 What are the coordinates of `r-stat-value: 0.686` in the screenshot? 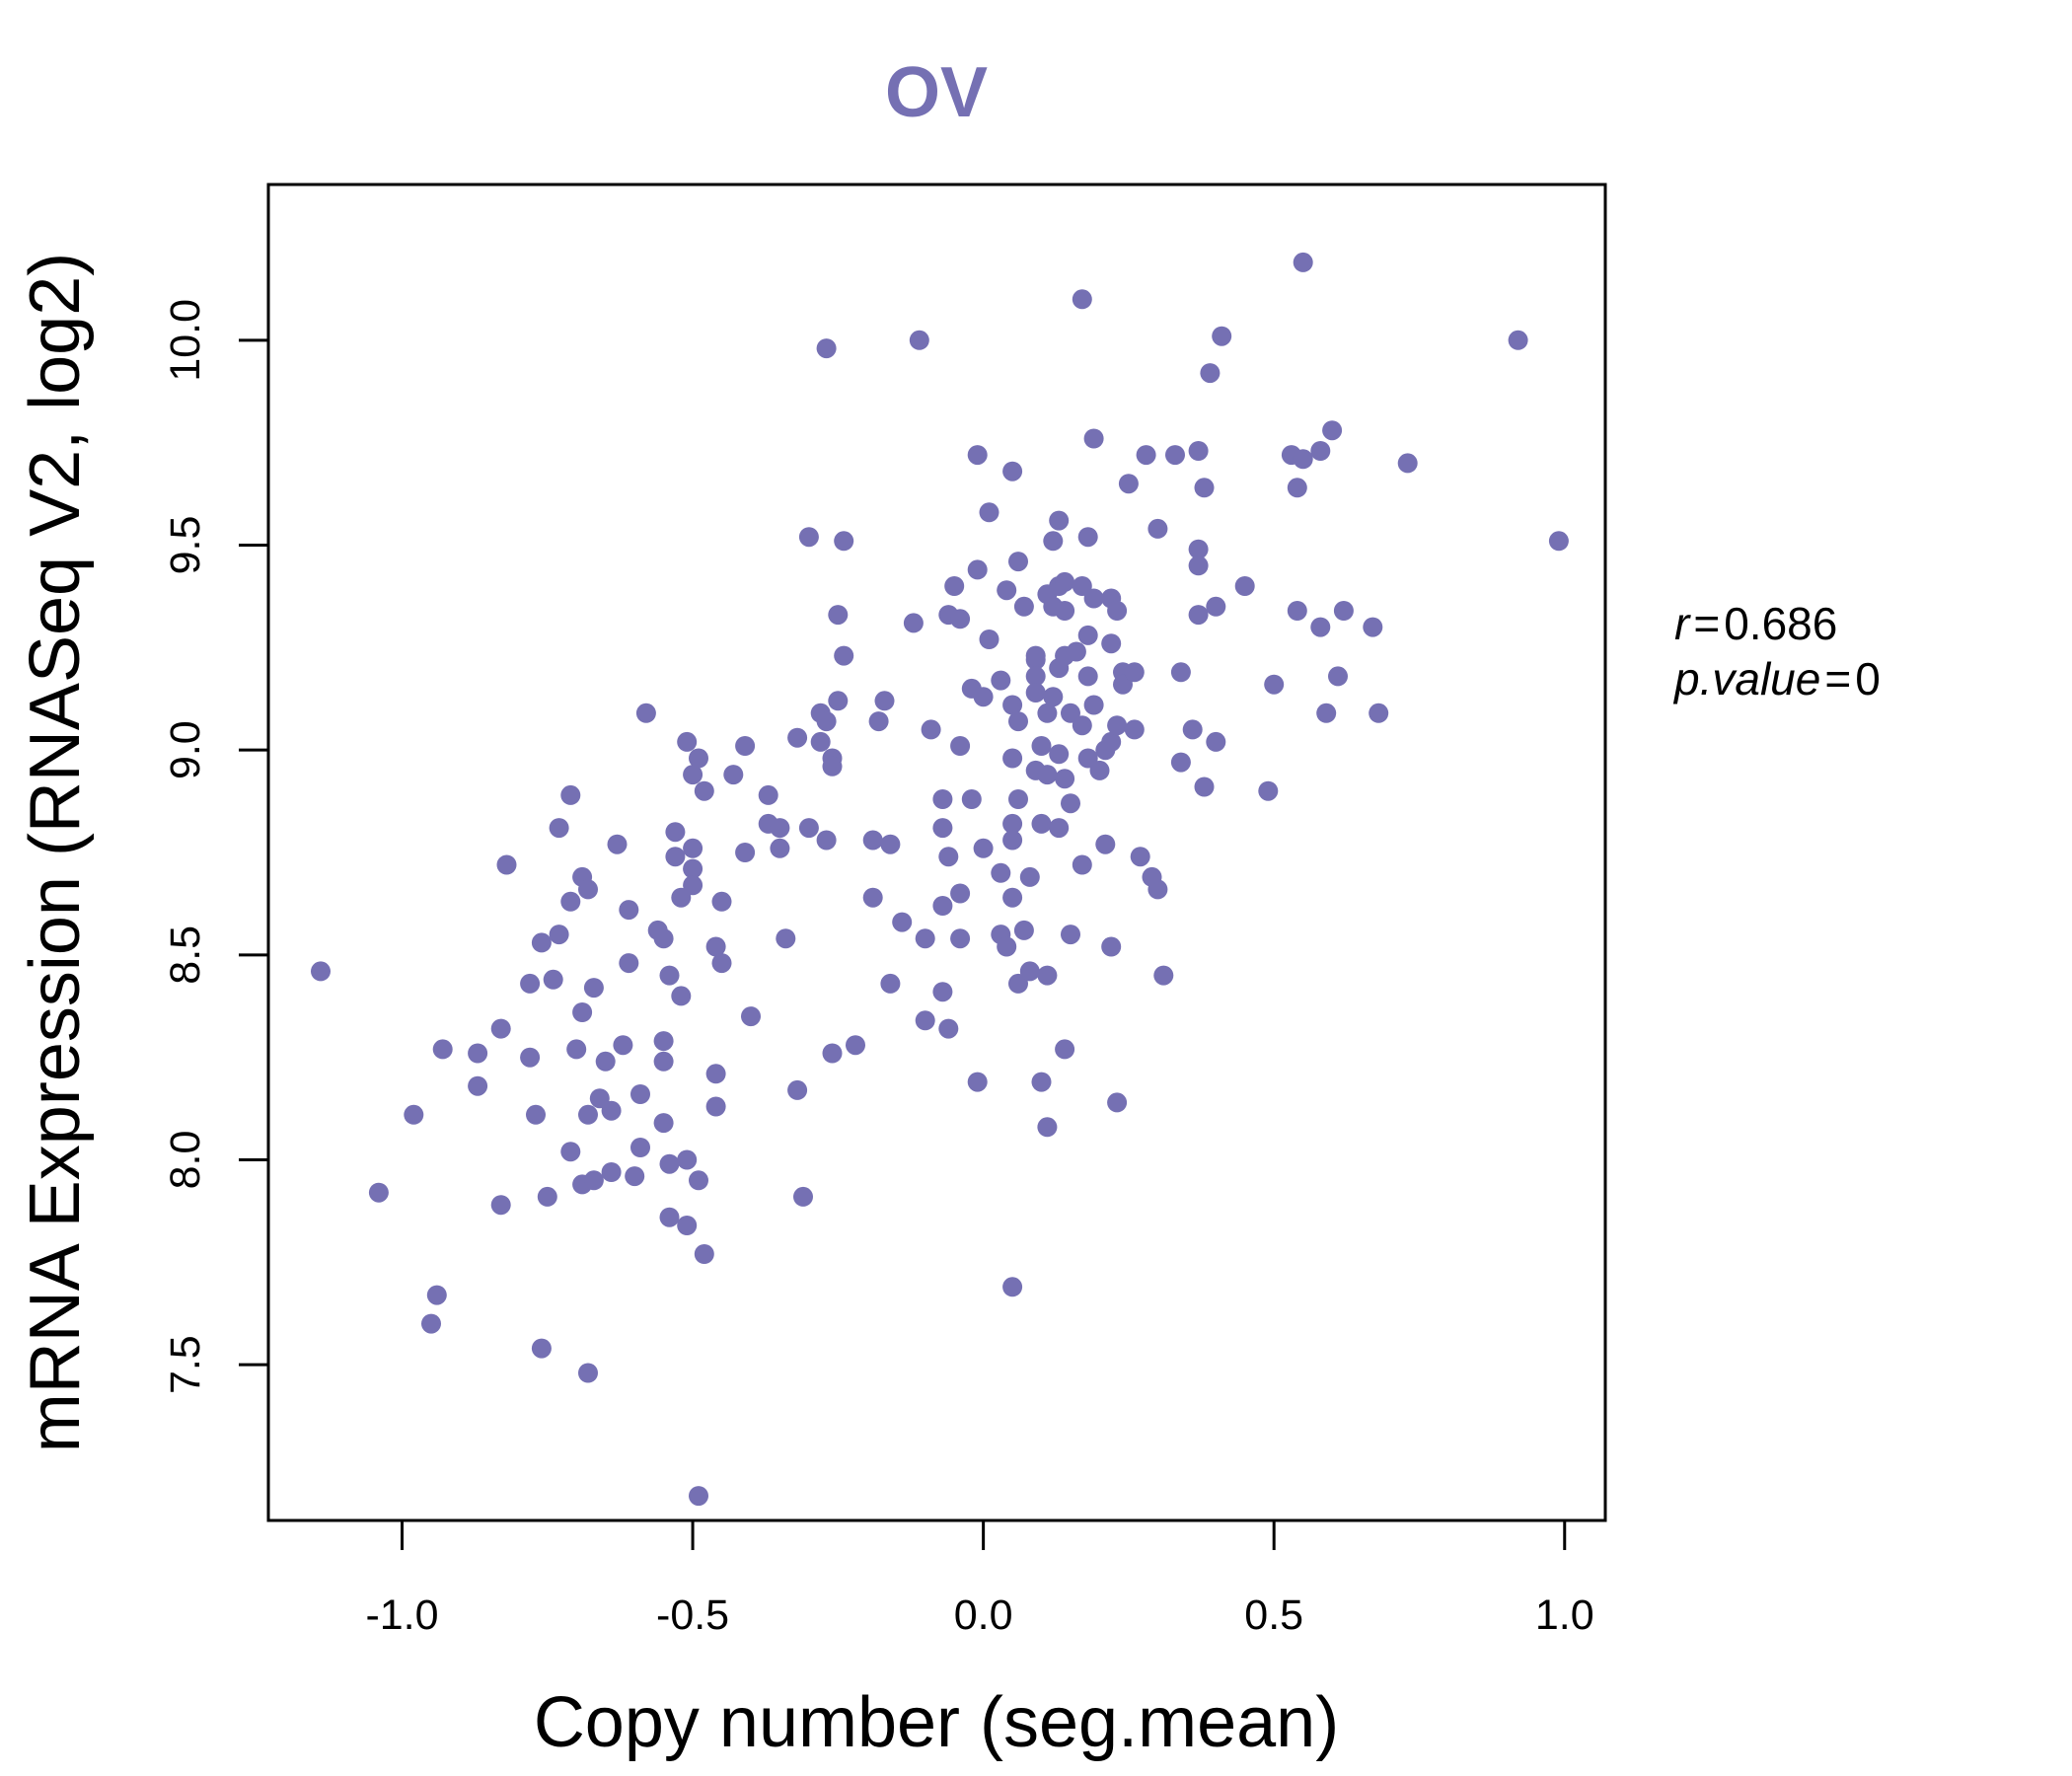 It's located at (1781, 624).